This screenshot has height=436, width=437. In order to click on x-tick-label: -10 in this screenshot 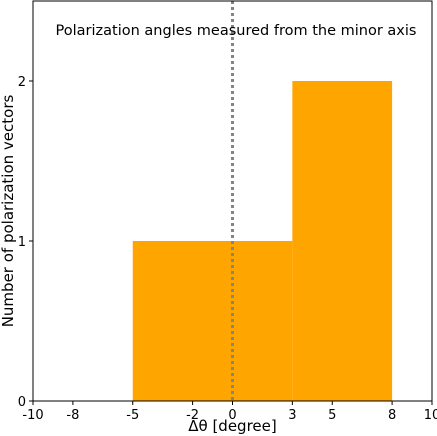, I will do `click(32, 415)`.